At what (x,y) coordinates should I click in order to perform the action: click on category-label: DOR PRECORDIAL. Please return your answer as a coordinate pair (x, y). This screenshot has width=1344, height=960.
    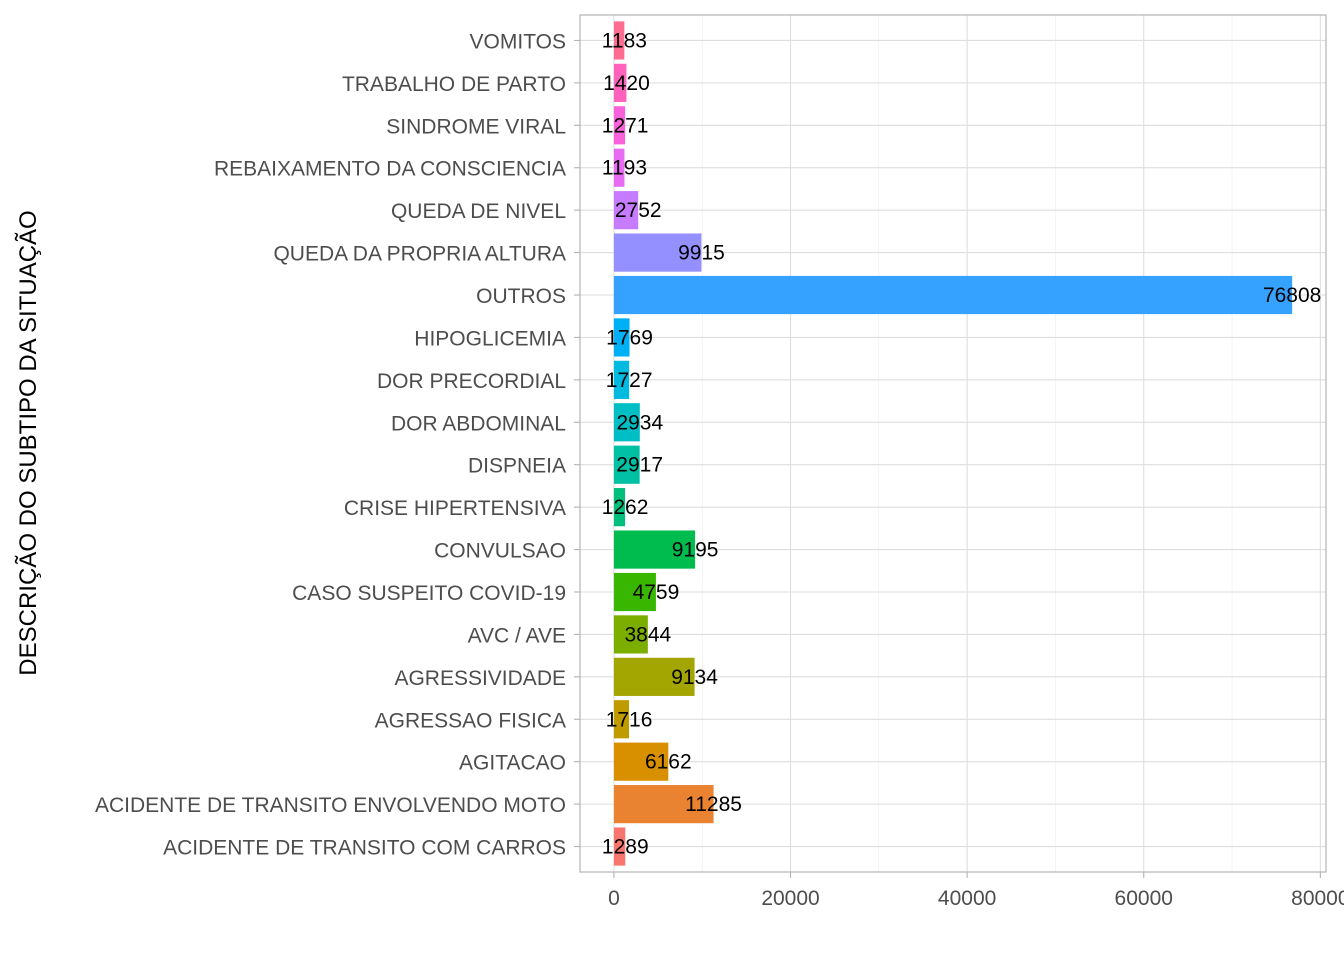
    Looking at the image, I should click on (471, 381).